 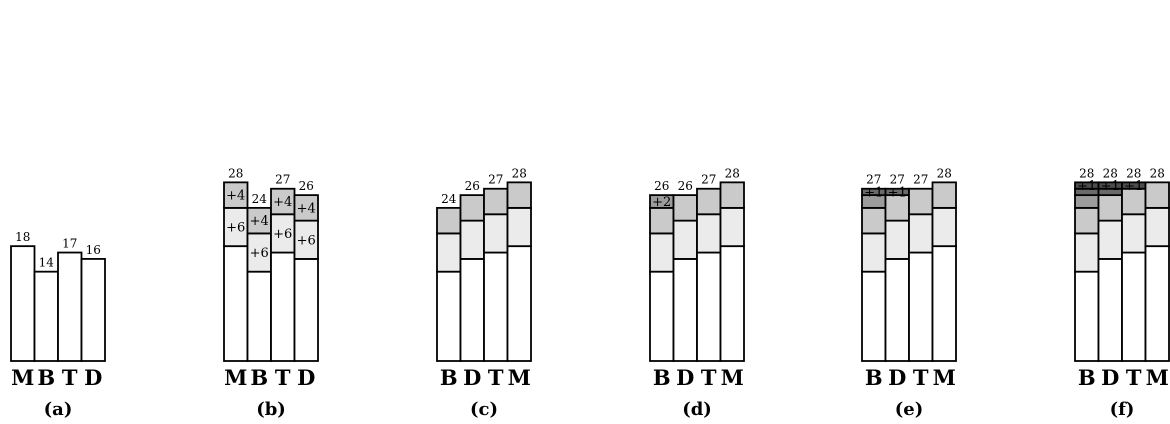 I want to click on total-label: 16, so click(x=93, y=250).